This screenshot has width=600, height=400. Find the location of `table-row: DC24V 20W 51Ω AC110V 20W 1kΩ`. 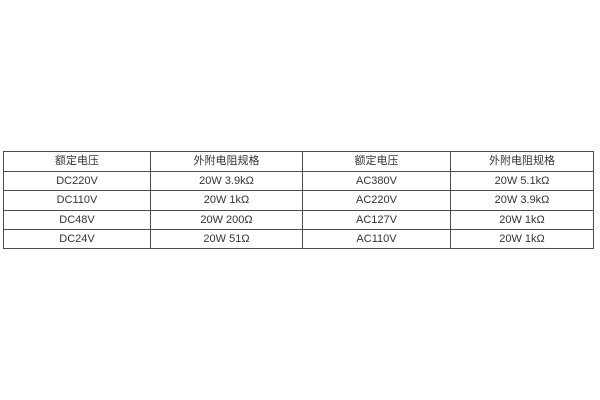

table-row: DC24V 20W 51Ω AC110V 20W 1kΩ is located at coordinates (298, 239).